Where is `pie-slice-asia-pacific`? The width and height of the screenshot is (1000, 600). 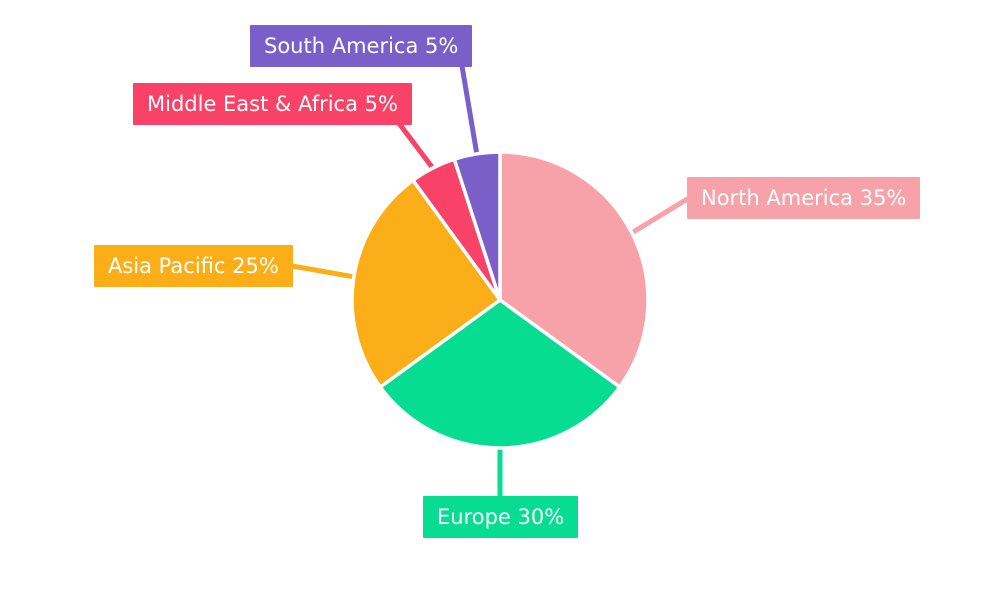
pie-slice-asia-pacific is located at coordinates (426, 283).